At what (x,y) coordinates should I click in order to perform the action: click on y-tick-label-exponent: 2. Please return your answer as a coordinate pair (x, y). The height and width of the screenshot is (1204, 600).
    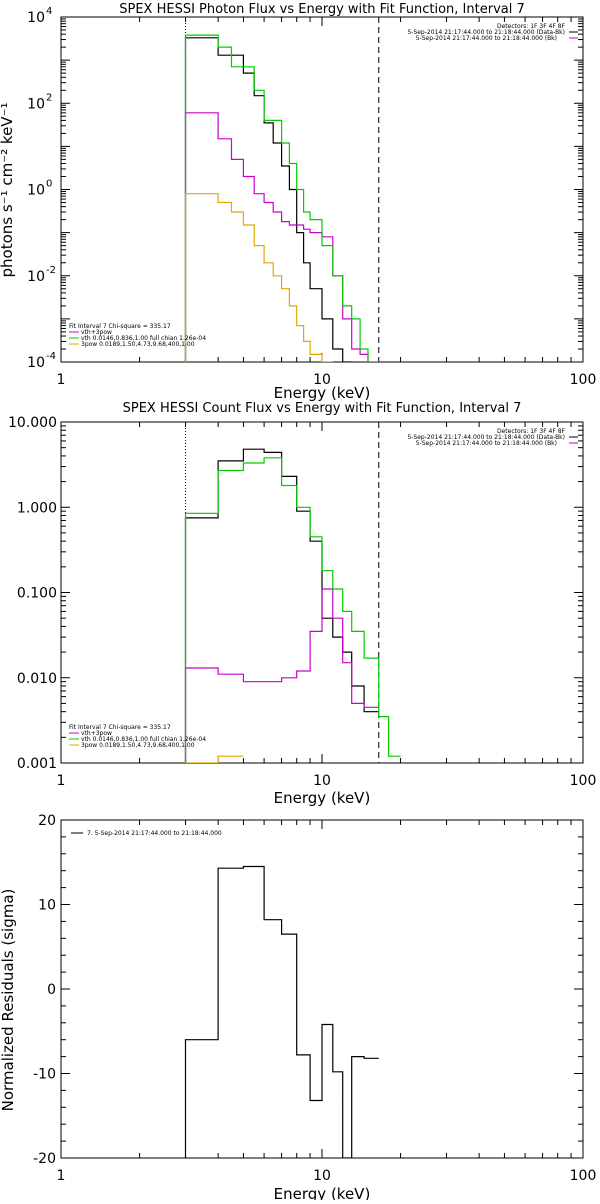
    Looking at the image, I should click on (49, 97).